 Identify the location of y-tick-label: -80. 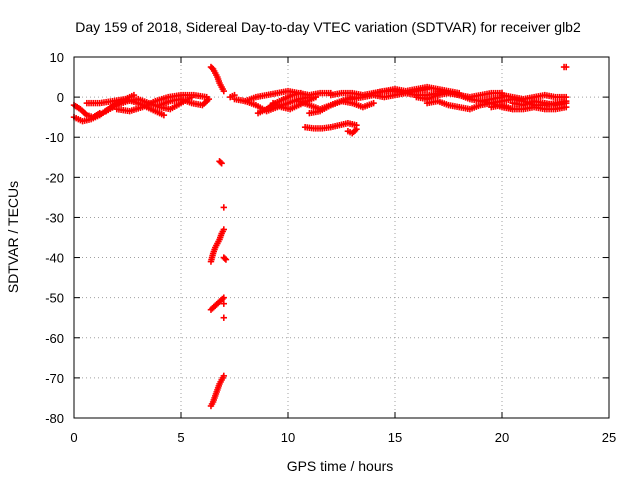
(54, 418).